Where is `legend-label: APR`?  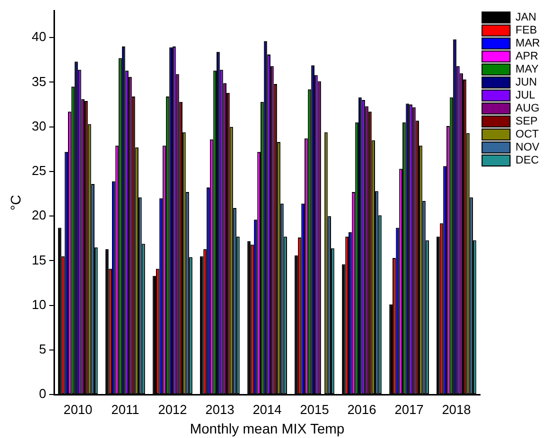
legend-label: APR is located at coordinates (527, 56).